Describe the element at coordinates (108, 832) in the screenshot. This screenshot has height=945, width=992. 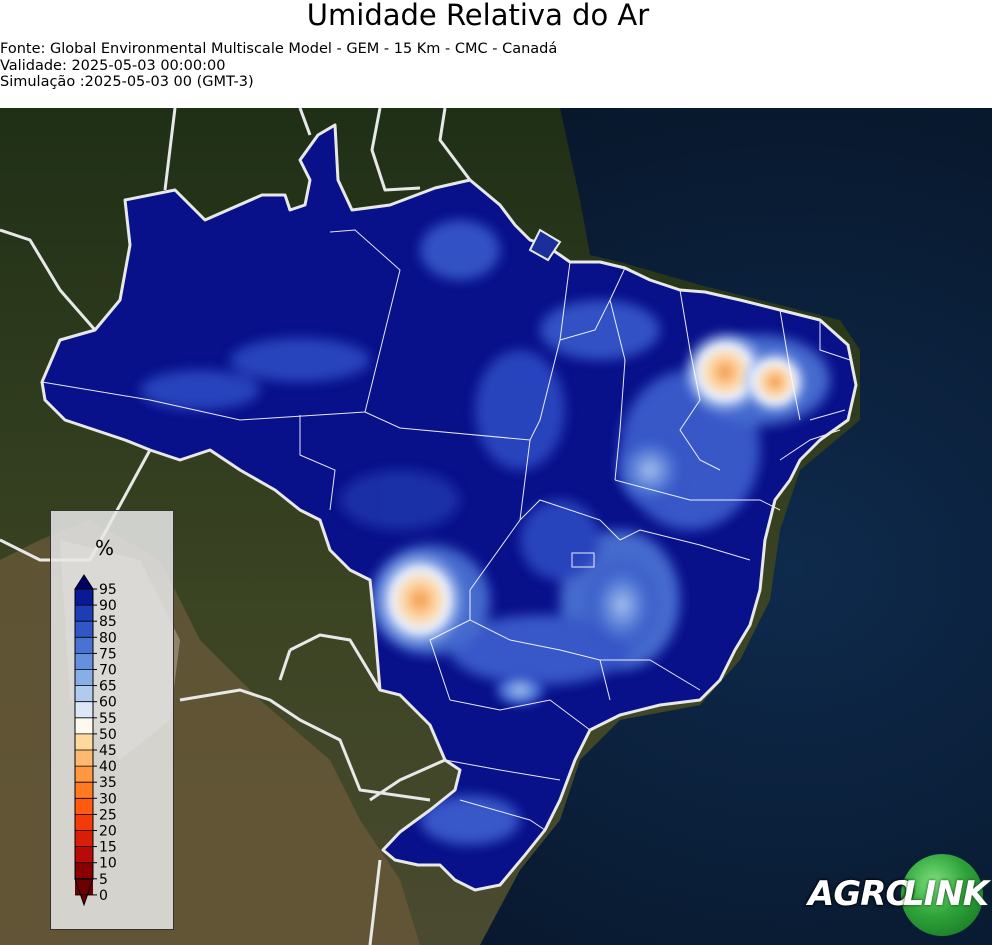
I see `legend-tick-label: 20` at that location.